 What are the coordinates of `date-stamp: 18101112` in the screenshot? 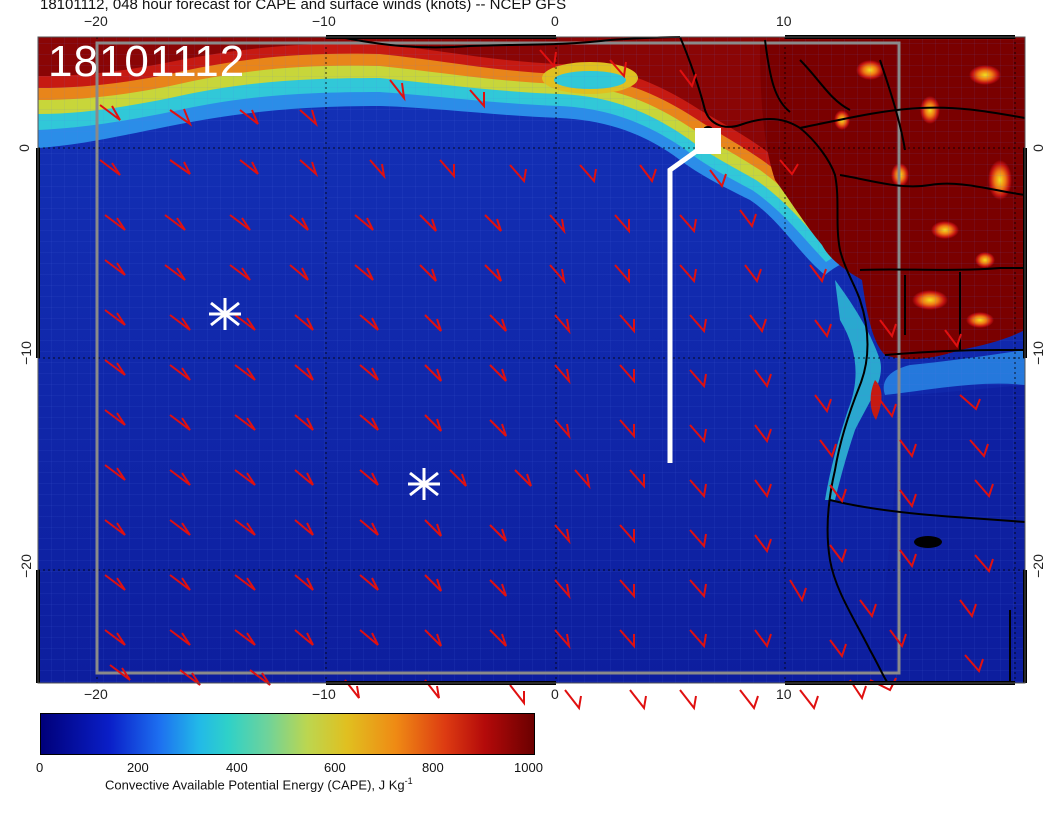 It's located at (147, 61).